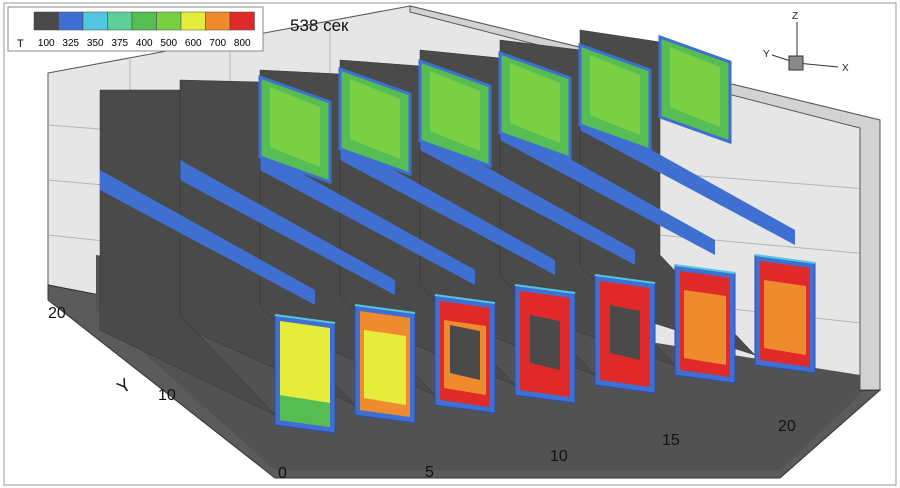 Image resolution: width=900 pixels, height=488 pixels. Describe the element at coordinates (20, 44) in the screenshot. I see `legend-variable-label: T` at that location.